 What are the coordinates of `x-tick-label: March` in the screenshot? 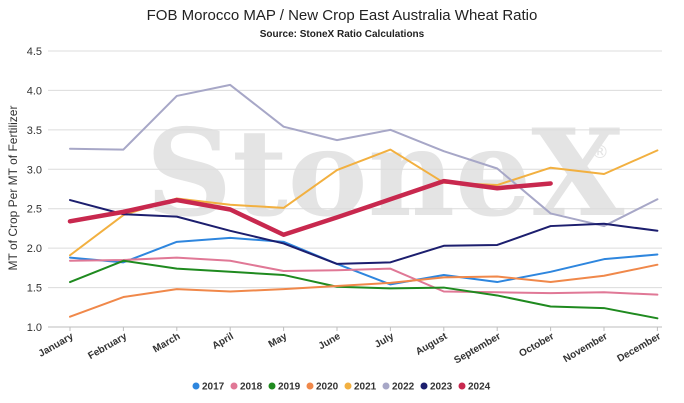 It's located at (166, 343).